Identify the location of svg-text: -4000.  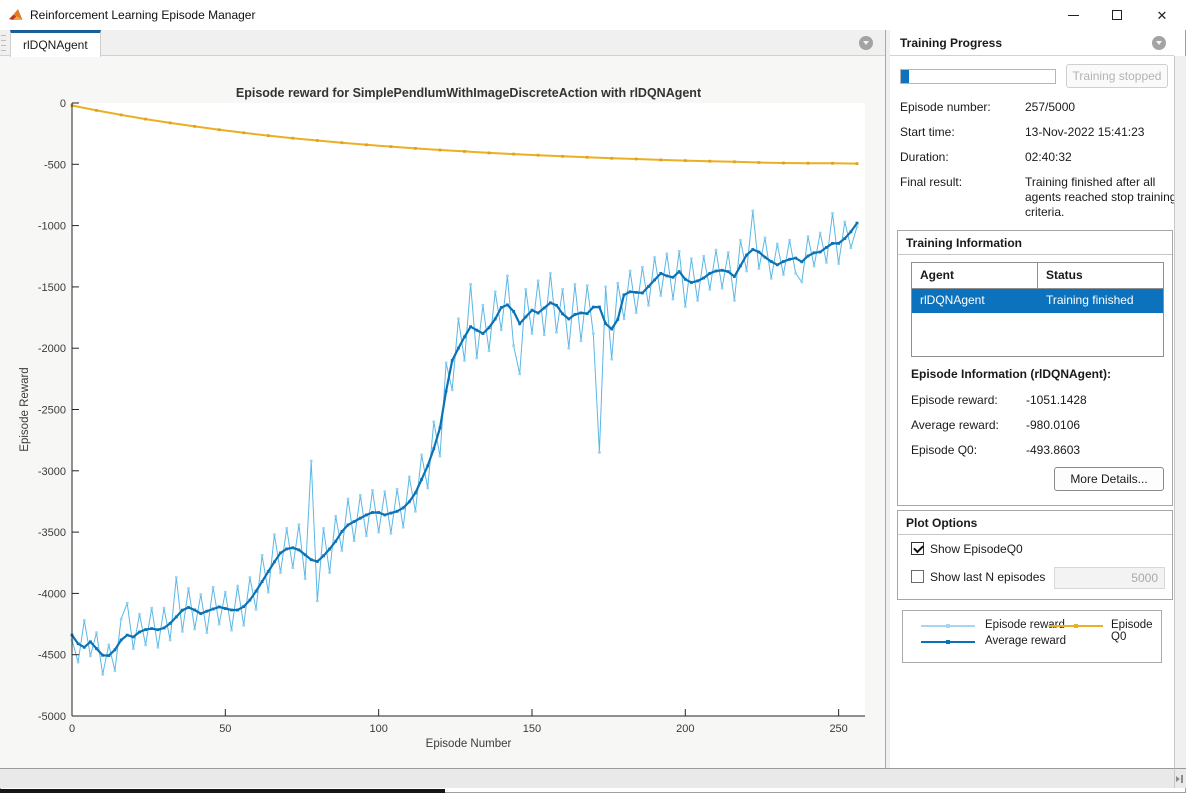
(52, 594).